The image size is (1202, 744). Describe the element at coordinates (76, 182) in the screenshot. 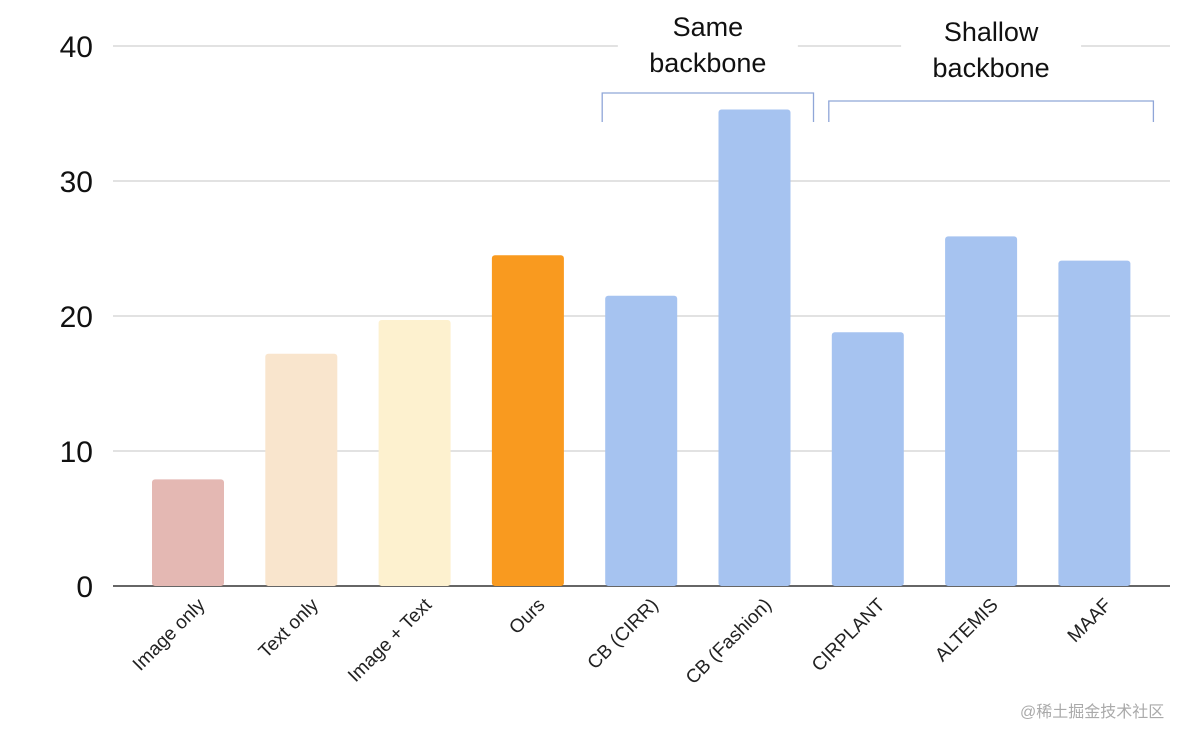

I see `y-tick-label: 30` at that location.